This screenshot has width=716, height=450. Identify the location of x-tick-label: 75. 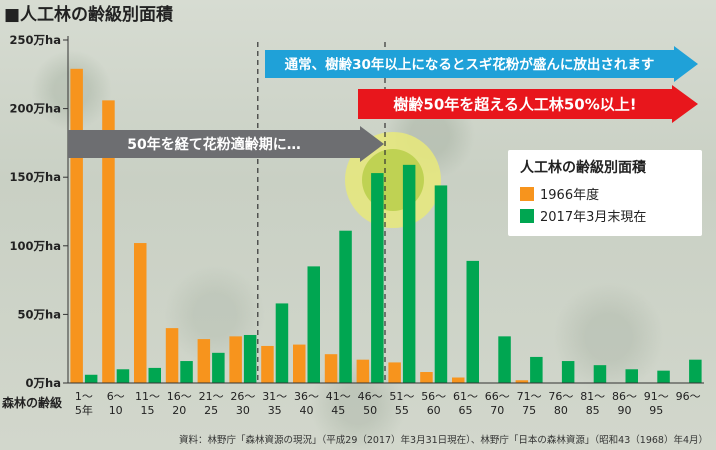
(529, 410).